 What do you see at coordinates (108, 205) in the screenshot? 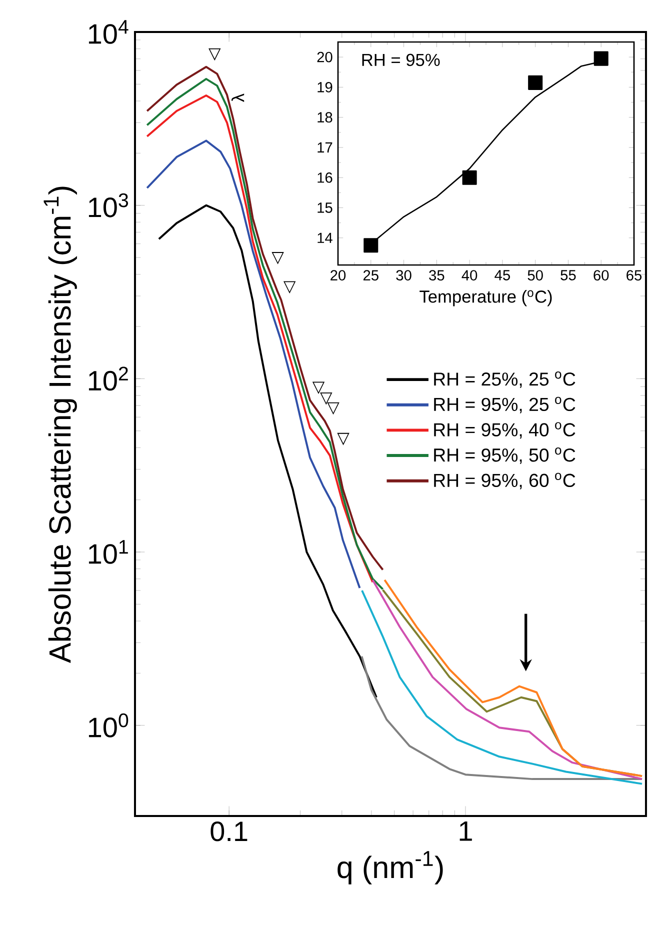
I see `y-tick-label: 10$^{3}$` at bounding box center [108, 205].